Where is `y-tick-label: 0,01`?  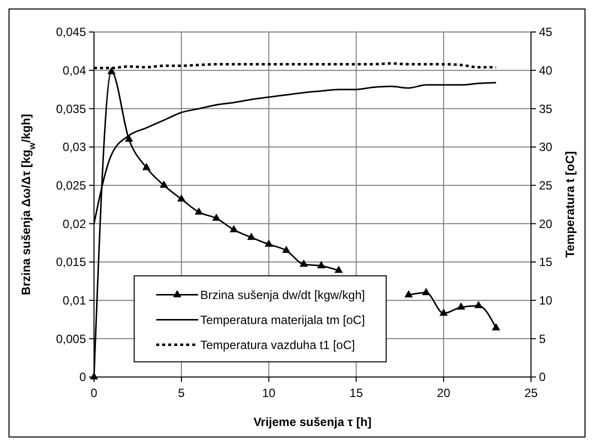 y-tick-label: 0,01 is located at coordinates (74, 301).